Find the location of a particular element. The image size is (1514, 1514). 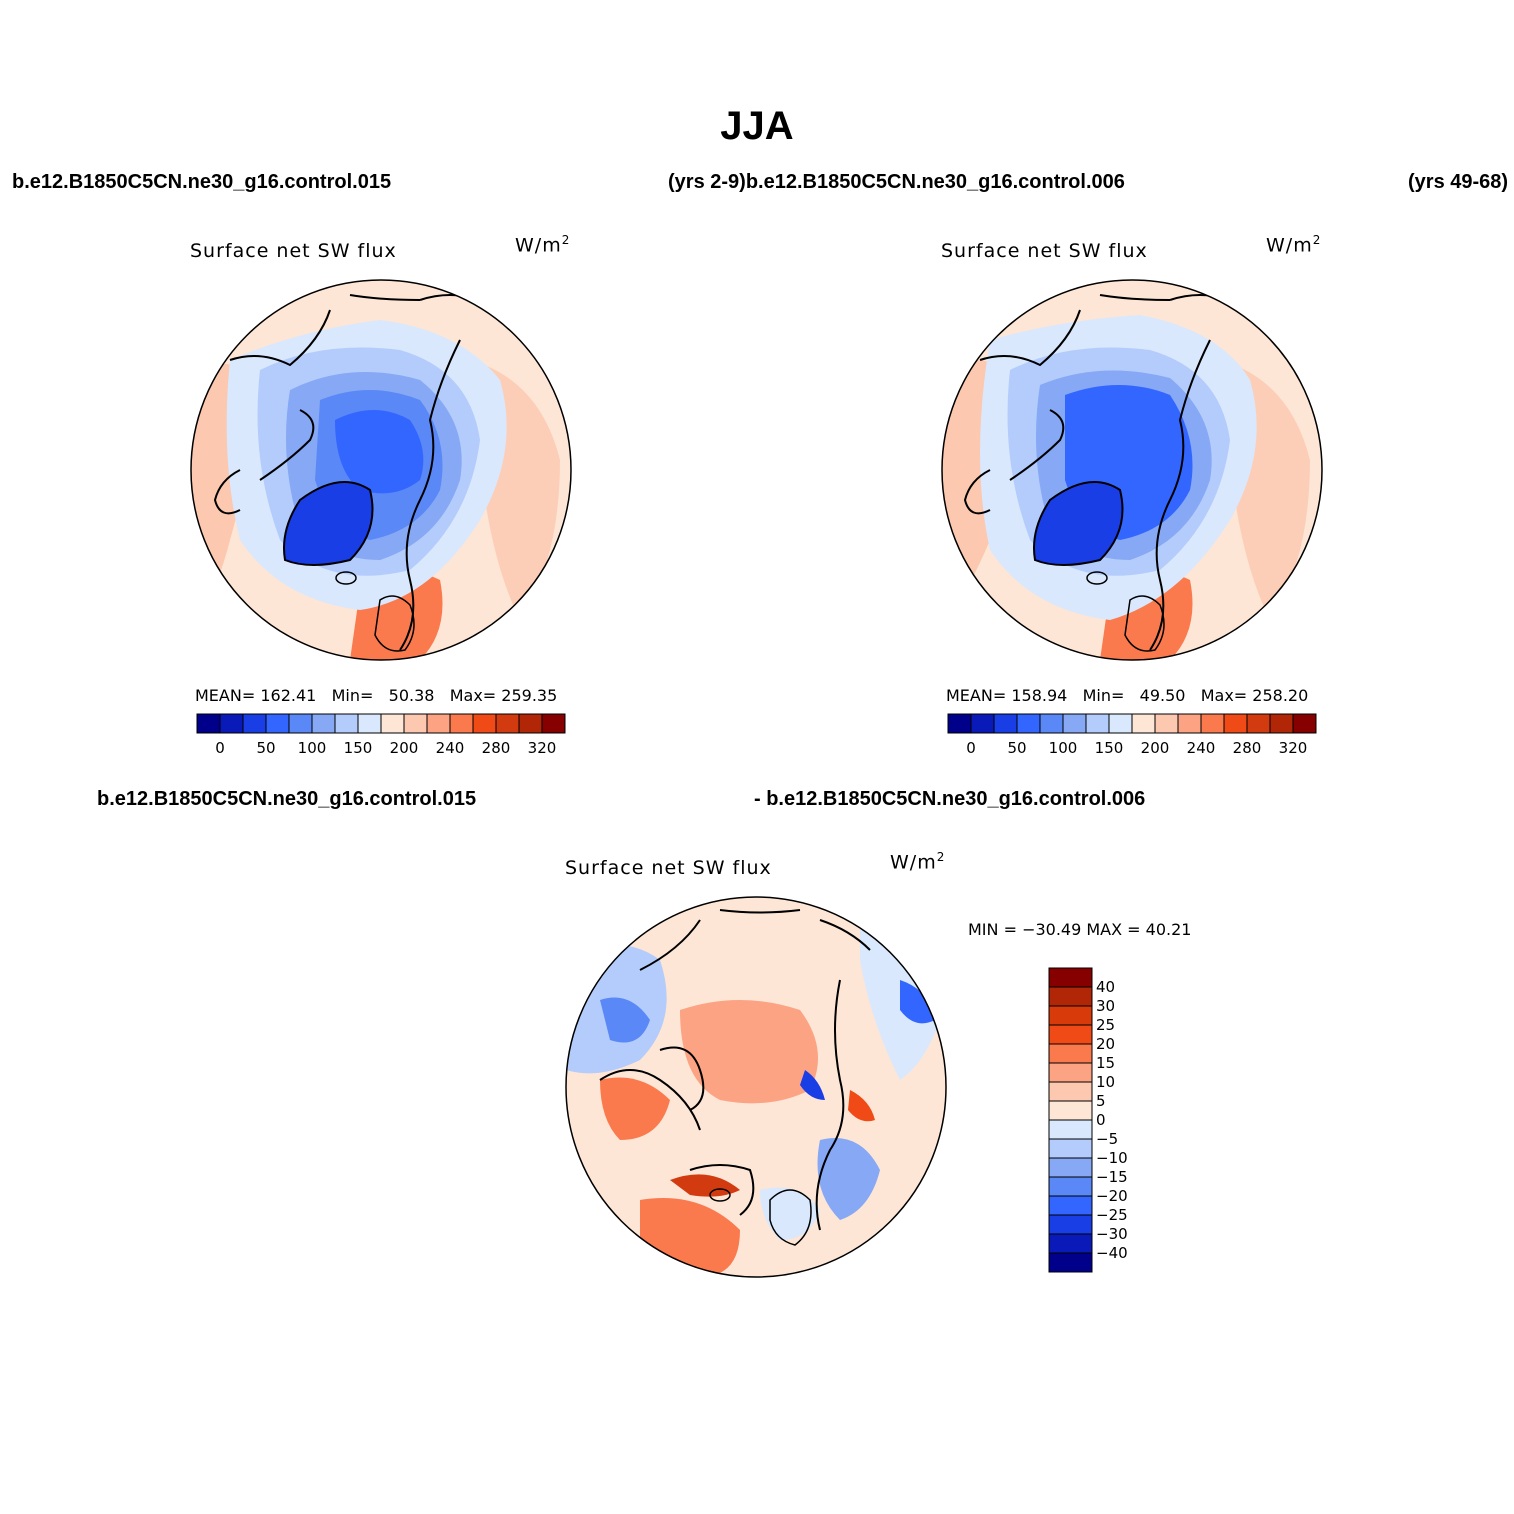

map-1-border is located at coordinates (381, 470).